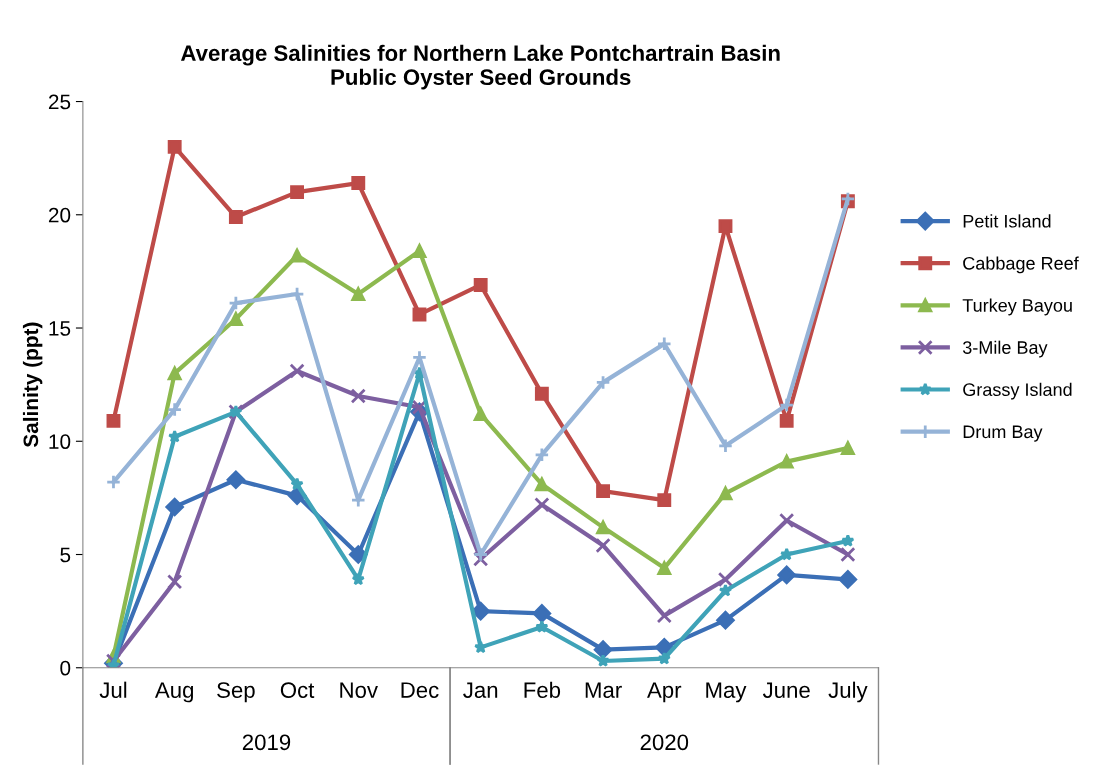  Describe the element at coordinates (236, 692) in the screenshot. I see `x-tick-label: Sep` at that location.